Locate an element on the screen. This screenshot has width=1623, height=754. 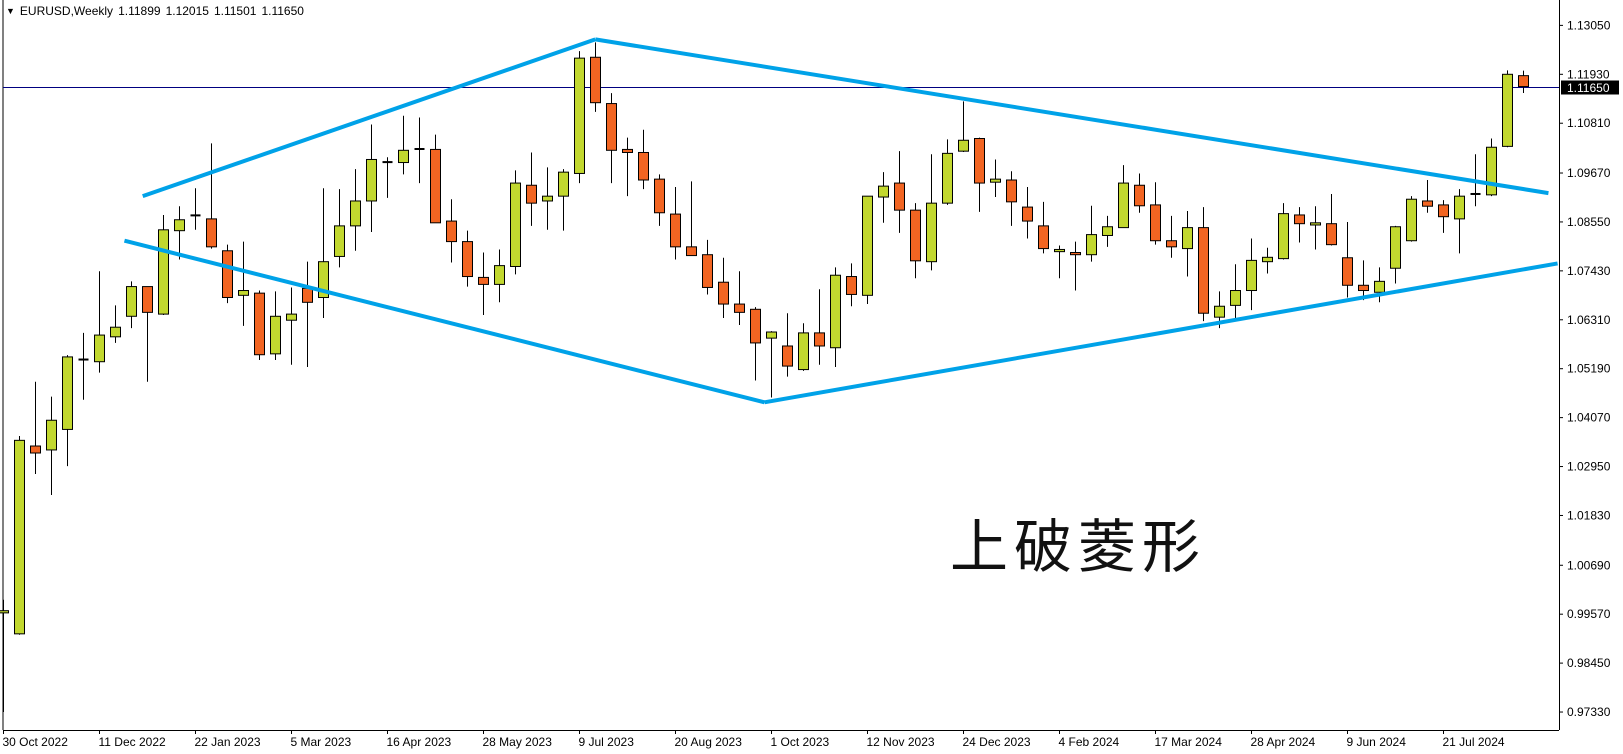
price-tick-label: 1.08550 is located at coordinates (1589, 222).